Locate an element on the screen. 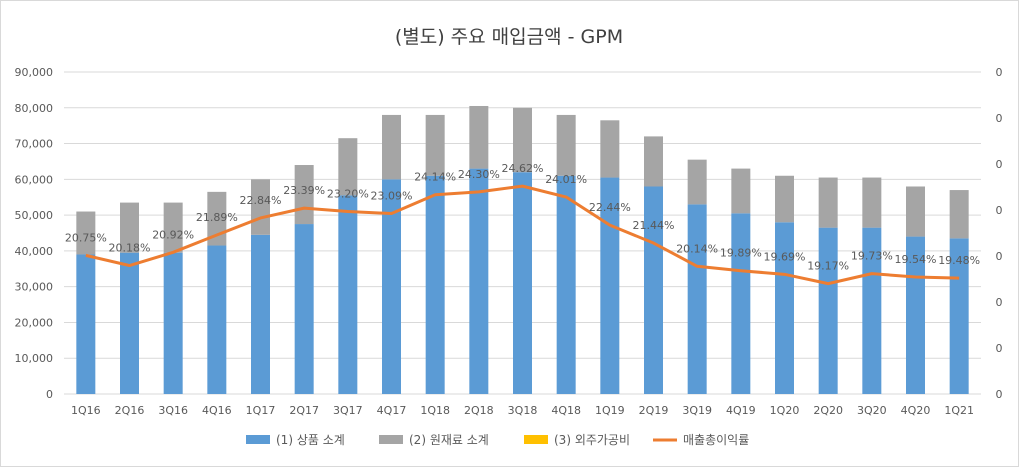 This screenshot has height=467, width=1019. x-tick-label: 4Q16 is located at coordinates (217, 410).